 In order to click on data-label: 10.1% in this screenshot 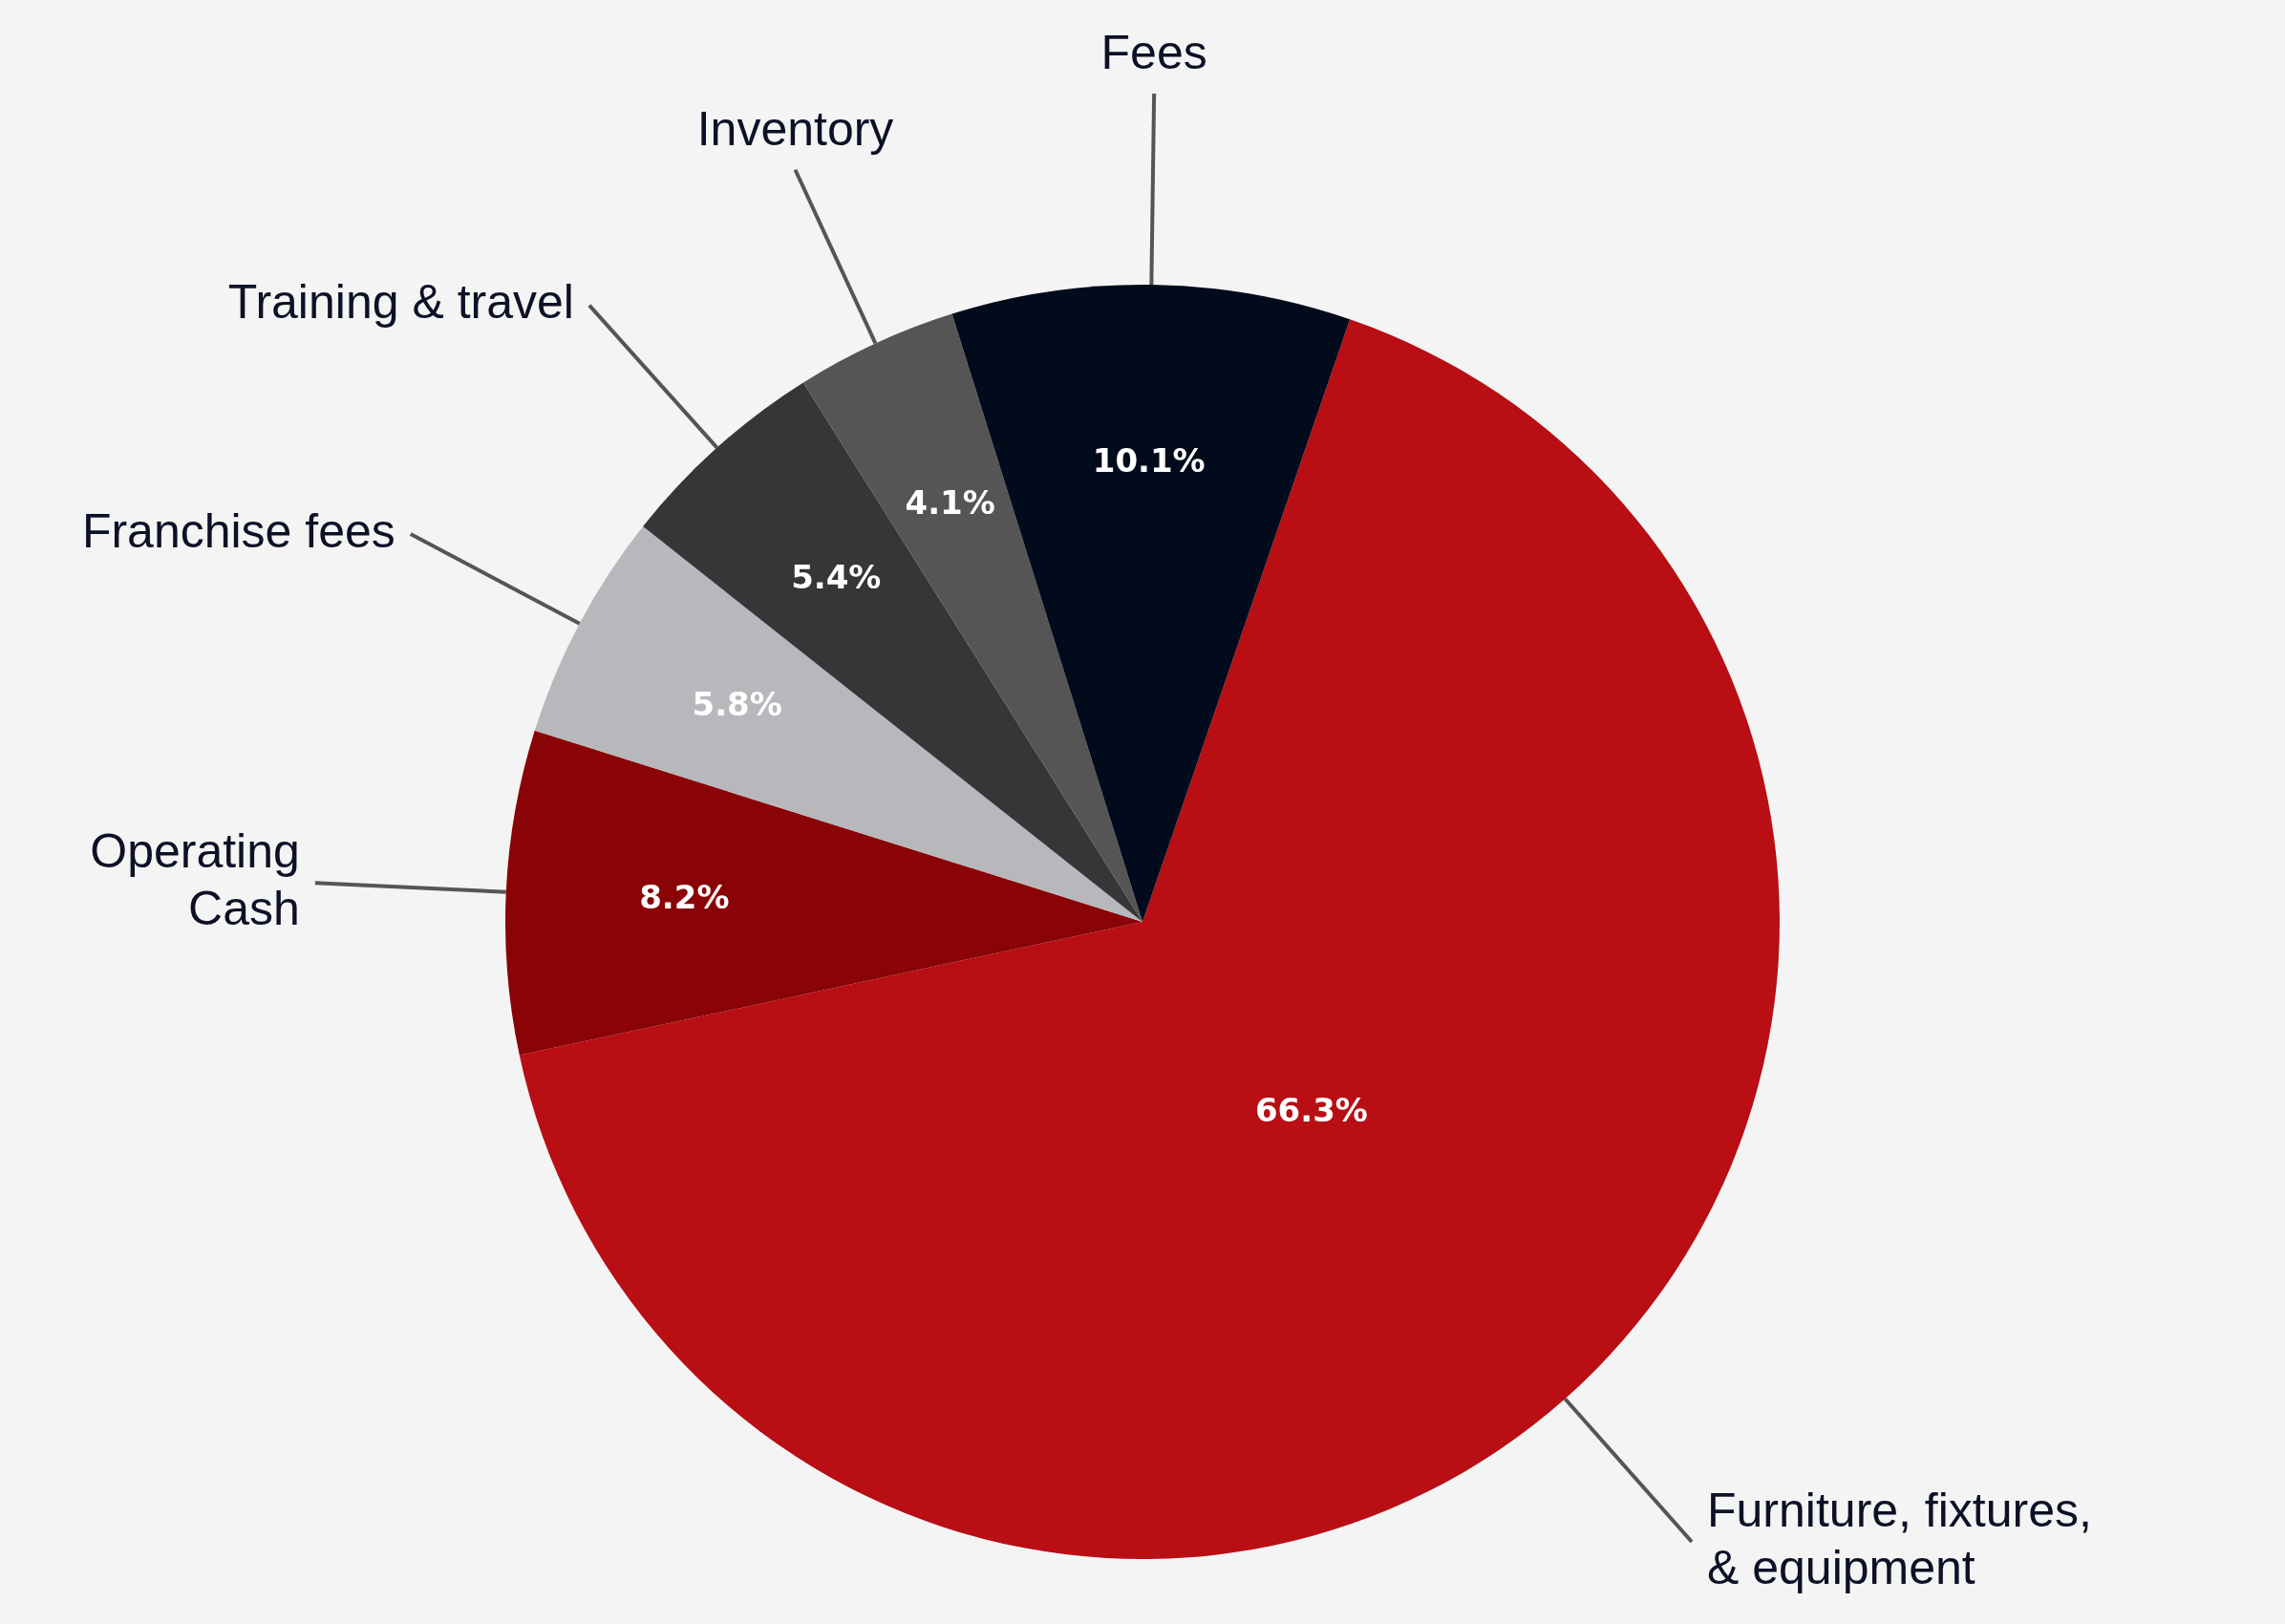, I will do `click(1149, 460)`.